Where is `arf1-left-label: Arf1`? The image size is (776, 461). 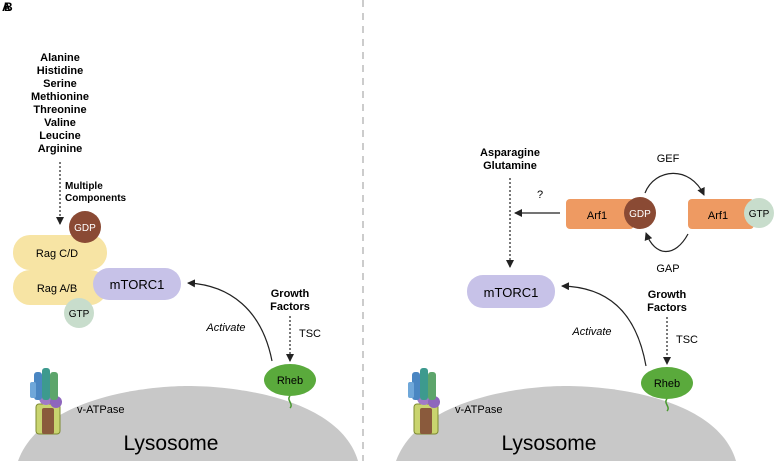
arf1-left-label: Arf1 is located at coordinates (597, 216).